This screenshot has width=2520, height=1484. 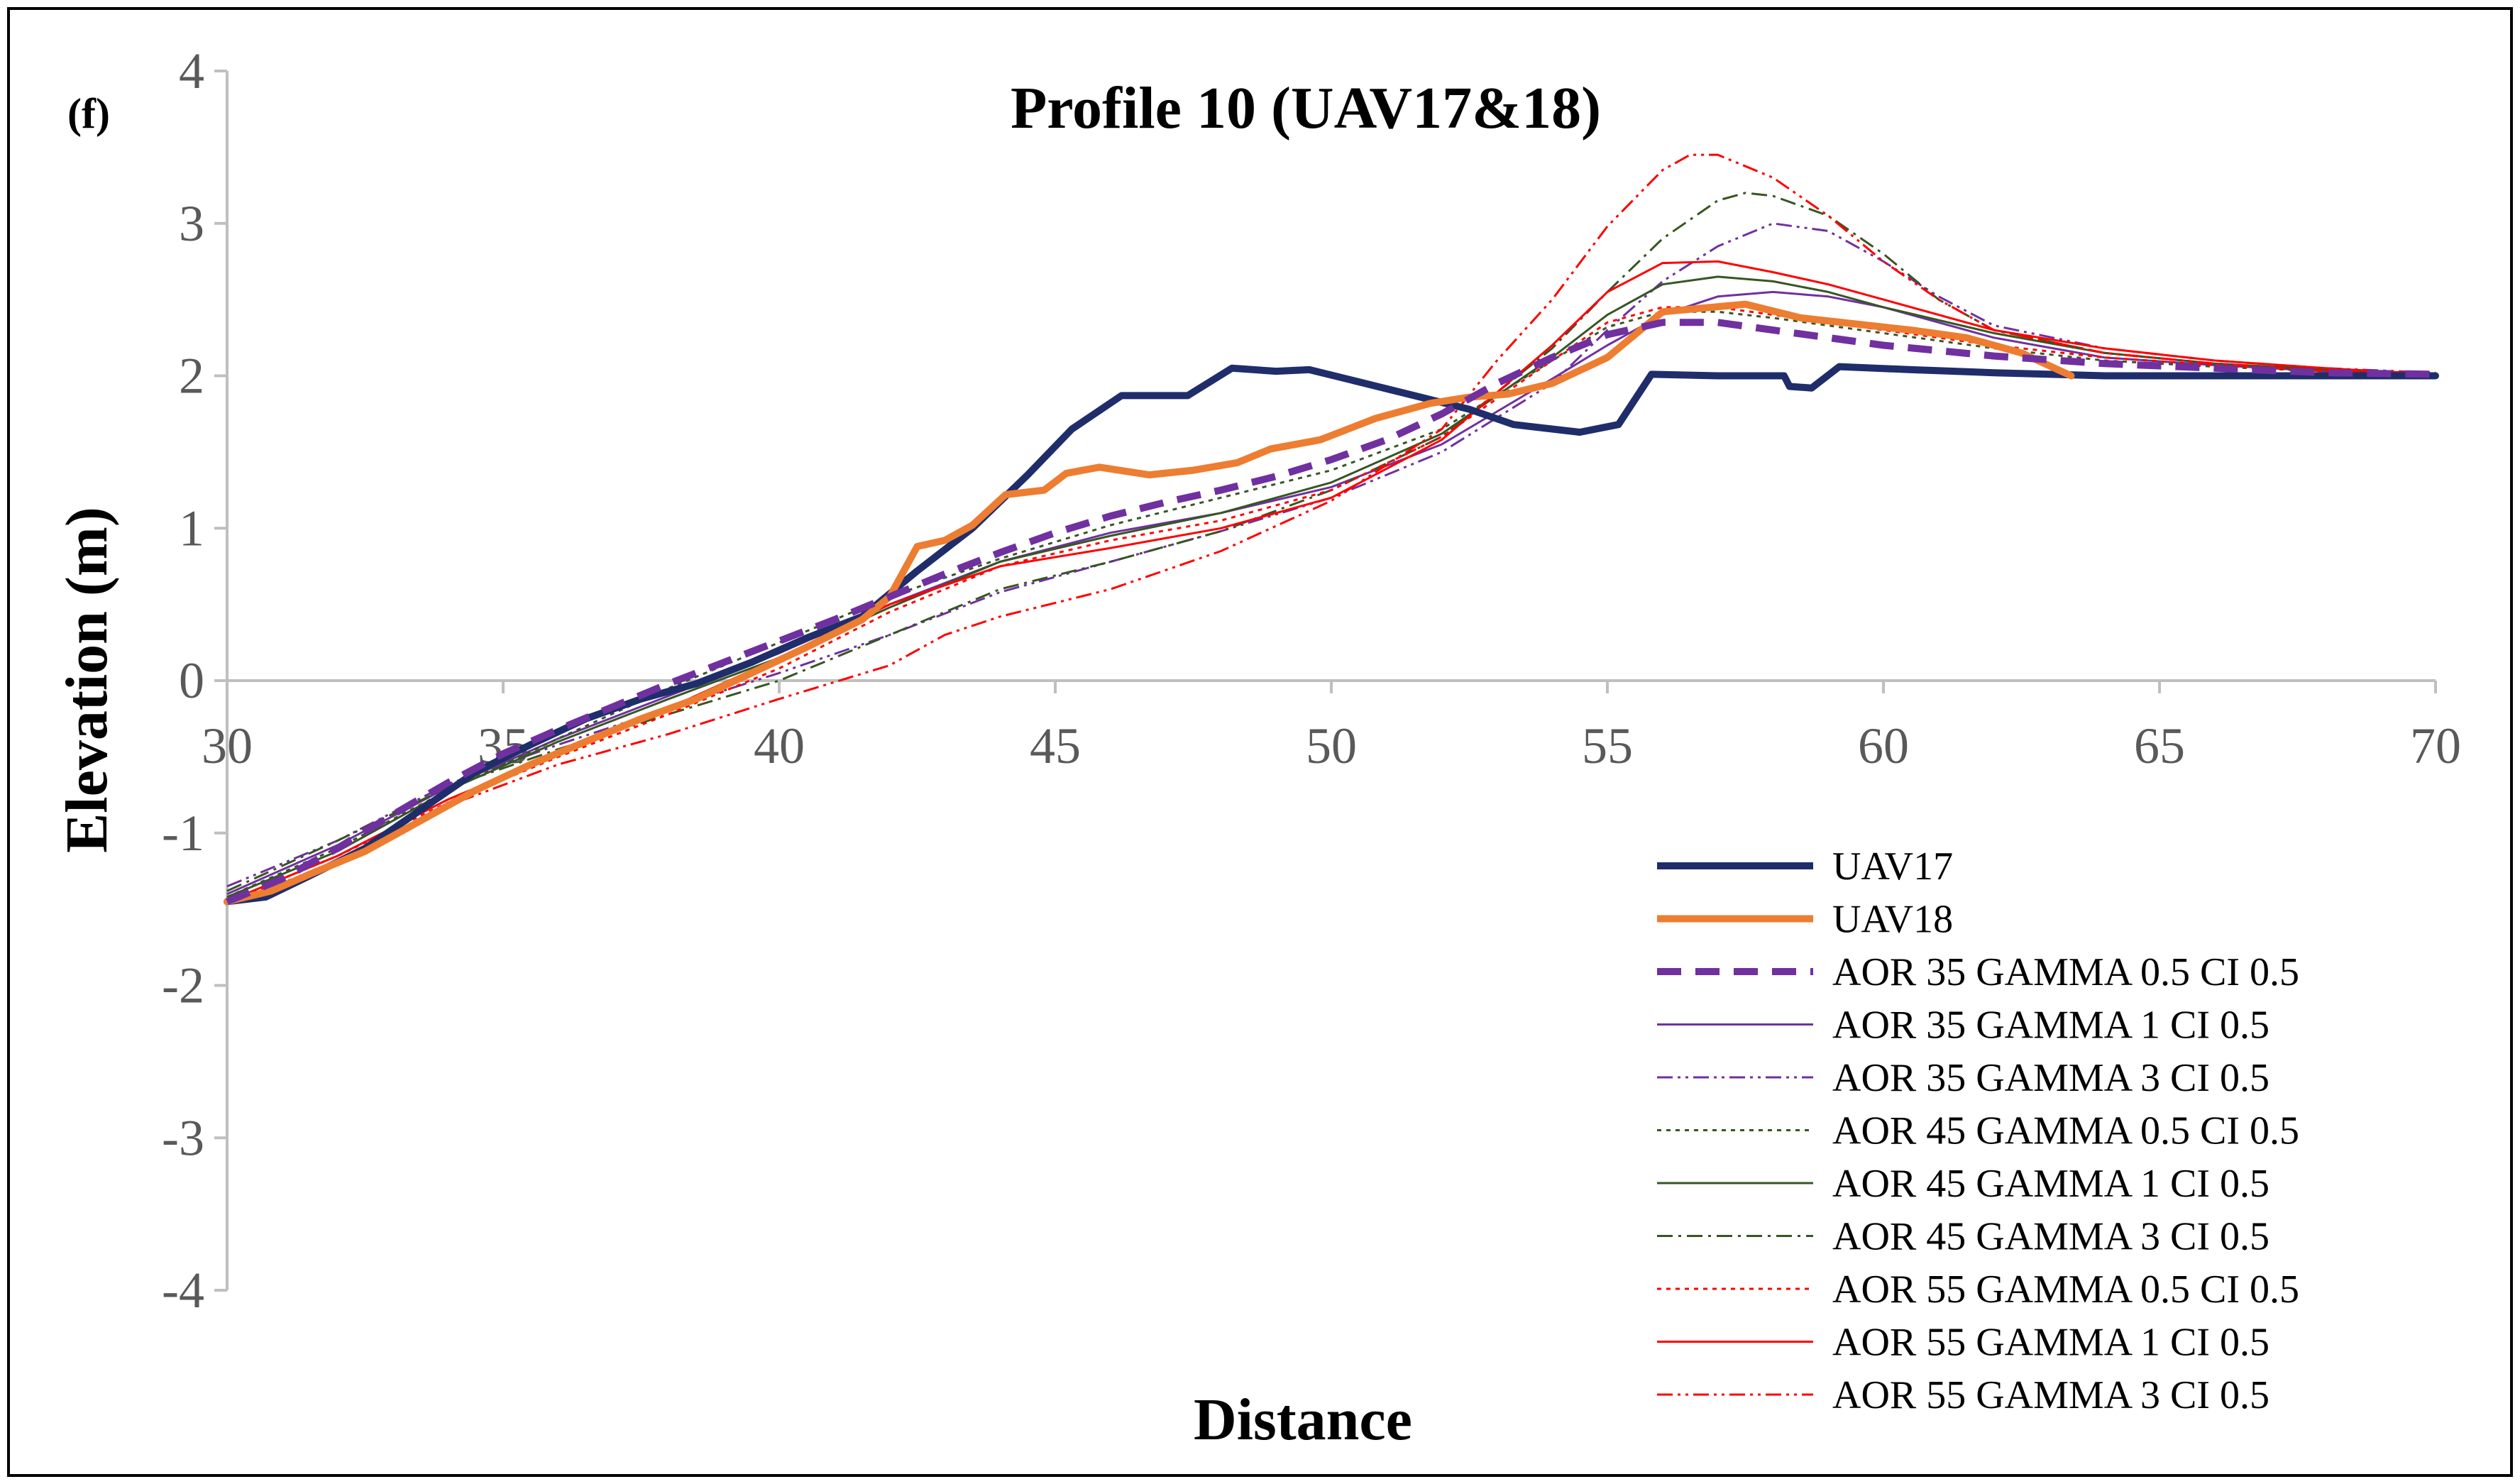 What do you see at coordinates (1893, 920) in the screenshot?
I see `legend-label-2: UAV18` at bounding box center [1893, 920].